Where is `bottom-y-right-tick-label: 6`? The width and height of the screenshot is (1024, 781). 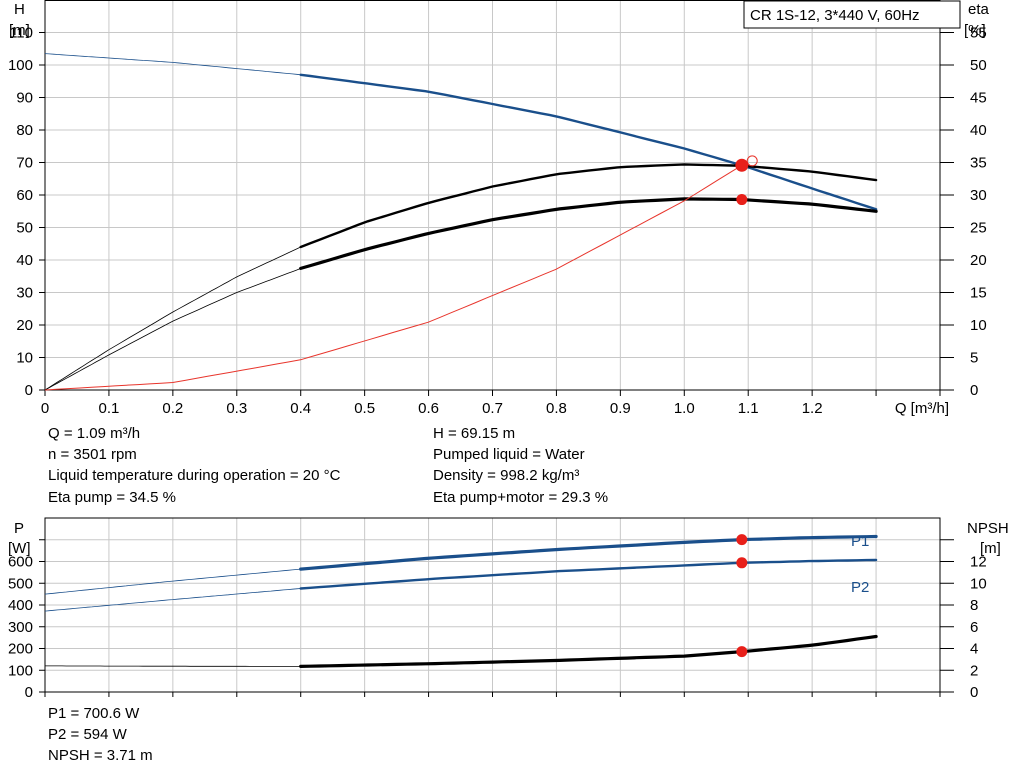 bottom-y-right-tick-label: 6 is located at coordinates (974, 627).